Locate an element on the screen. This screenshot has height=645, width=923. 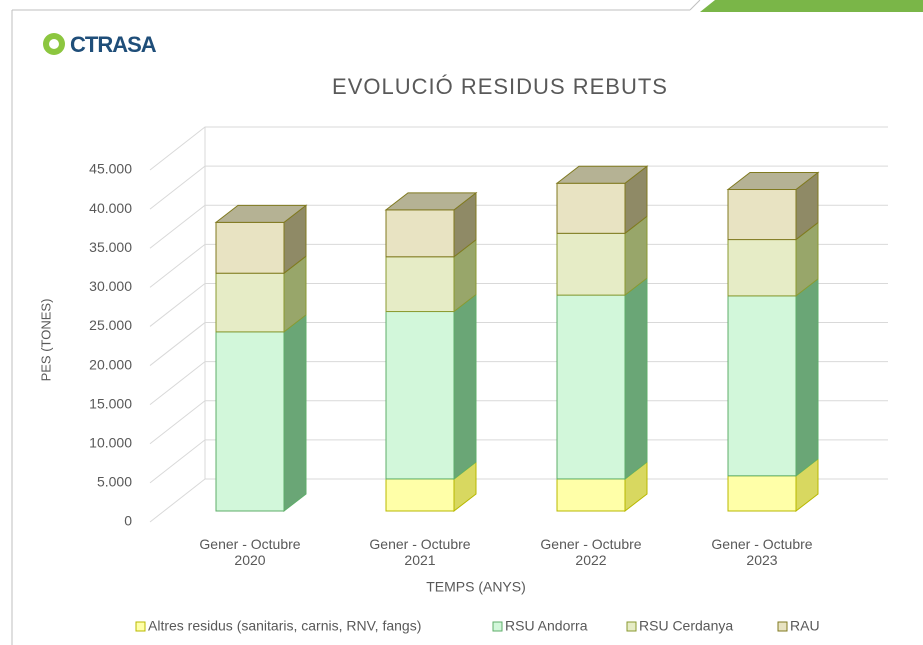
logo-icon is located at coordinates (54, 44).